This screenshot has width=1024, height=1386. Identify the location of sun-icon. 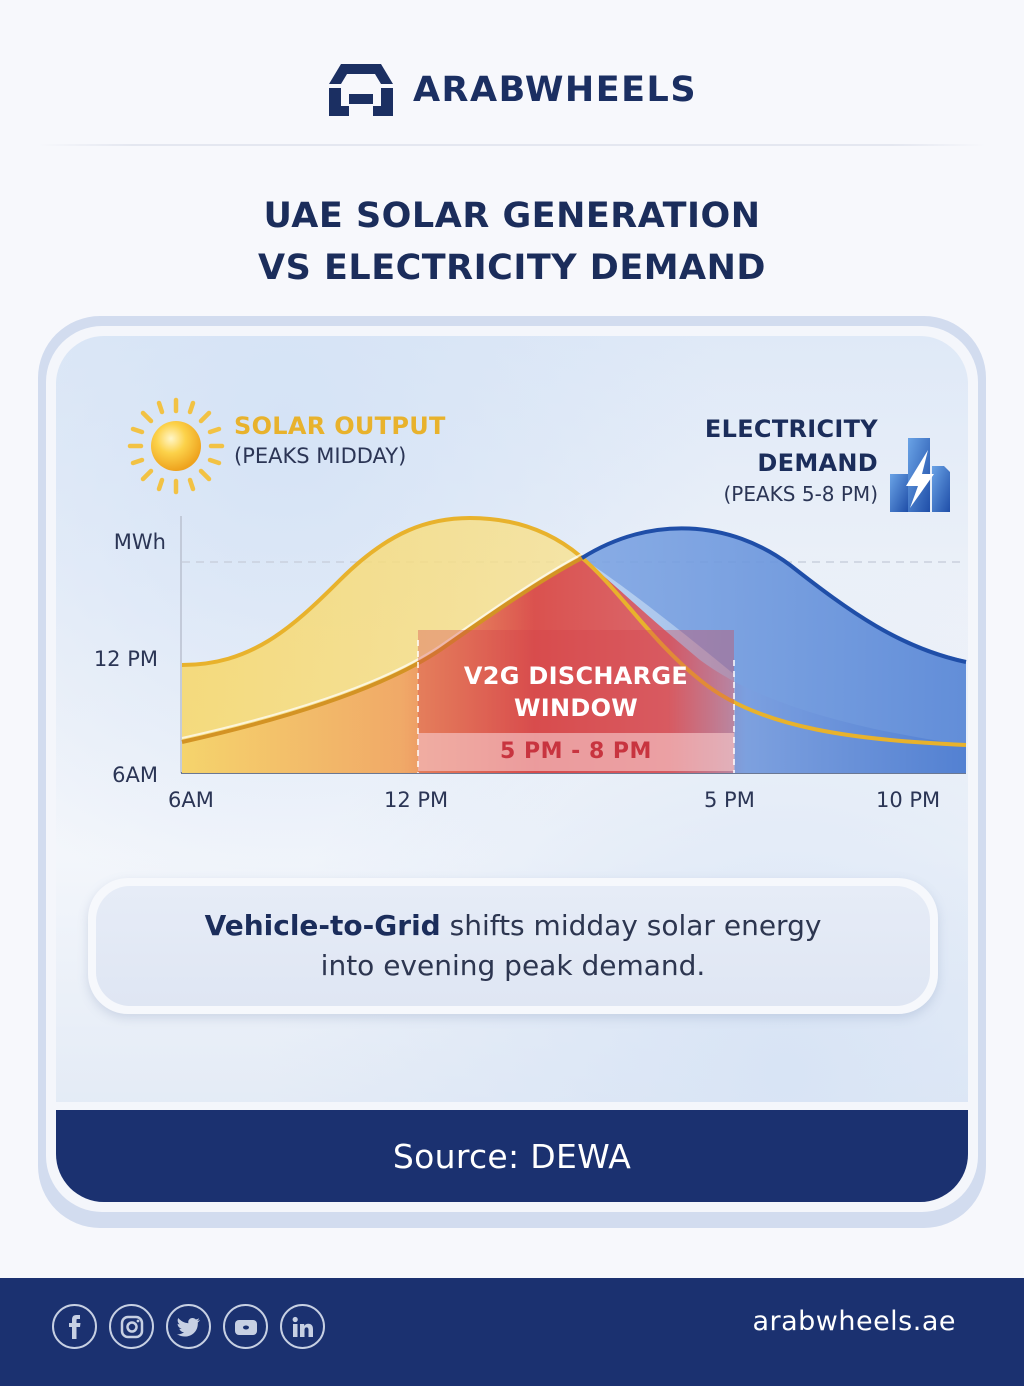
(176, 446).